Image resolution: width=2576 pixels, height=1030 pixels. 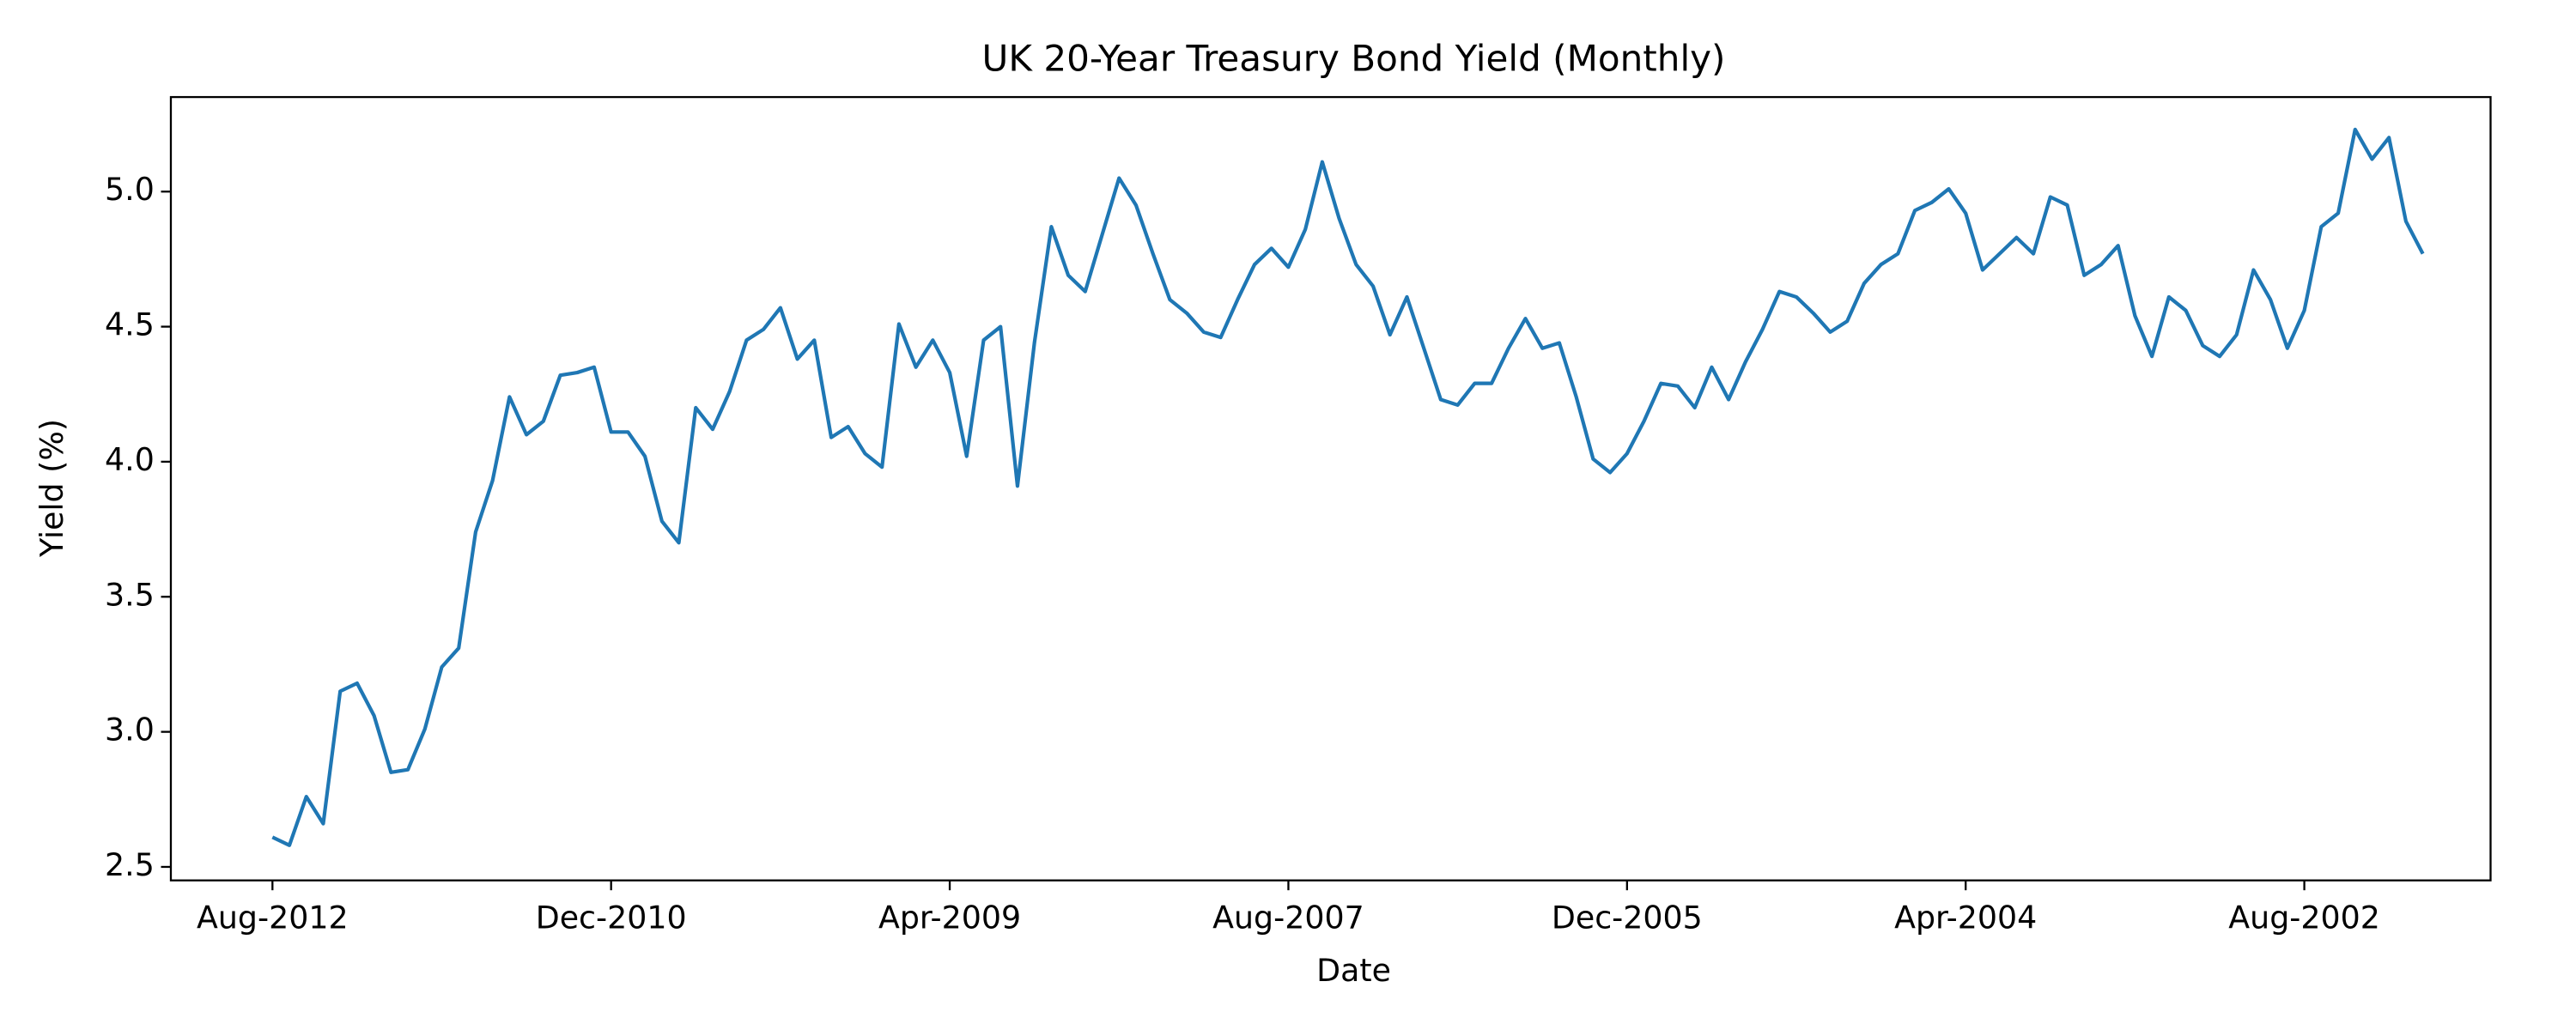 What do you see at coordinates (611, 918) in the screenshot?
I see `x-tick-label: Dec-2010` at bounding box center [611, 918].